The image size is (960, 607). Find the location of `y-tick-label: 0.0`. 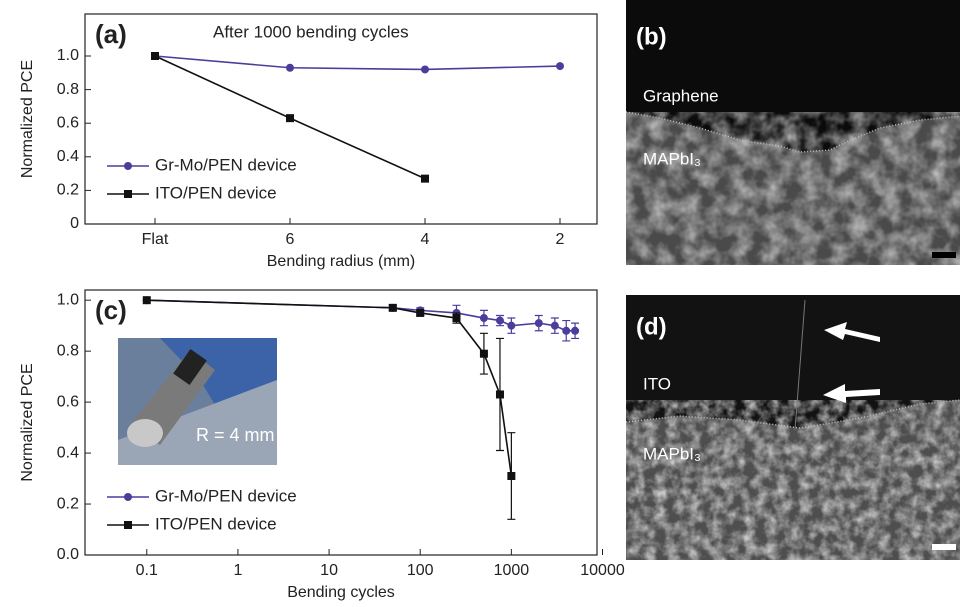

y-tick-label: 0.0 is located at coordinates (68, 554).